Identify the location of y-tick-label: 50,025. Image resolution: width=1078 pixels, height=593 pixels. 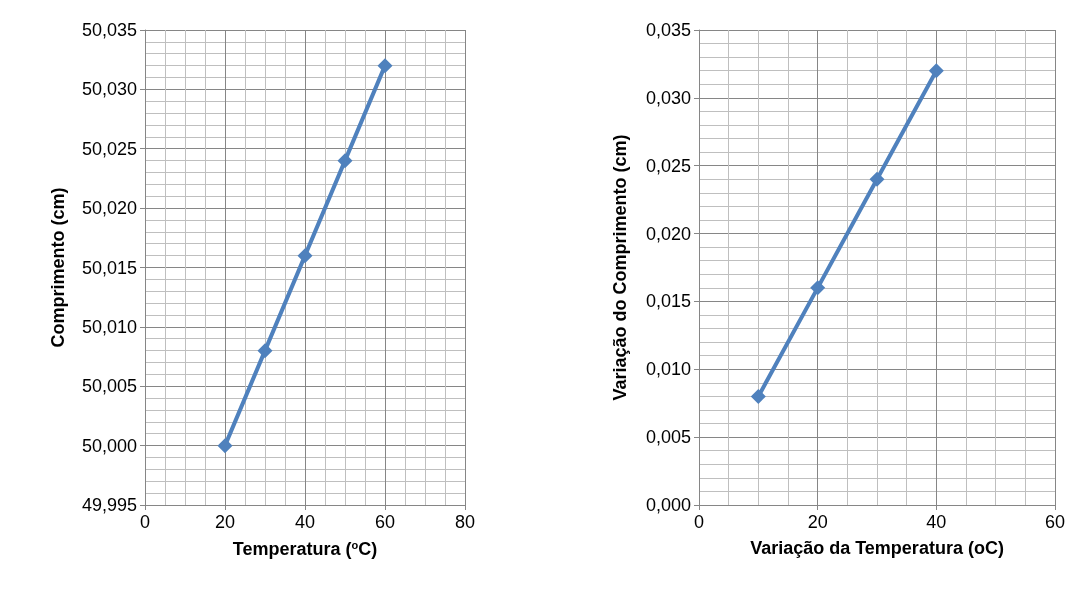
(109, 148).